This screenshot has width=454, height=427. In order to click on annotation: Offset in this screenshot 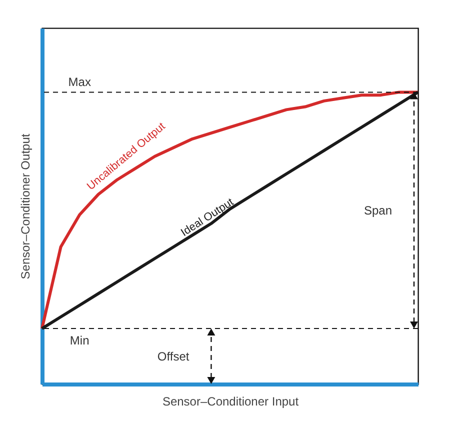, I will do `click(173, 356)`.